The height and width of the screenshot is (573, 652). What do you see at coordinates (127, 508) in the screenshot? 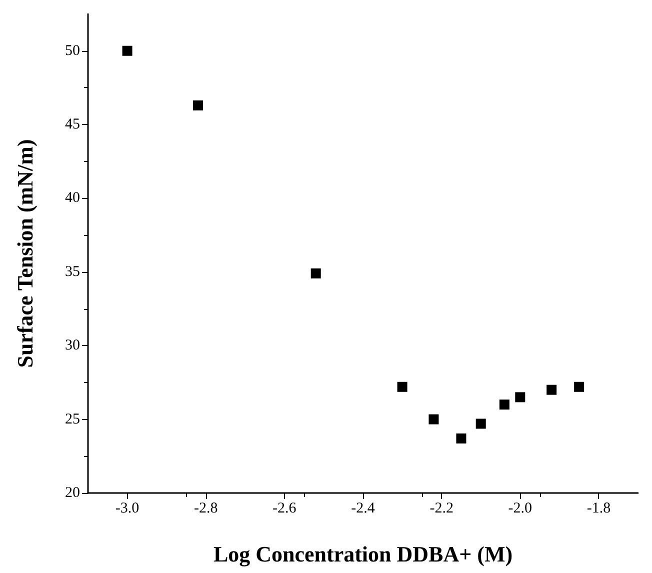
I see `x-tick-label: -3.0` at bounding box center [127, 508].